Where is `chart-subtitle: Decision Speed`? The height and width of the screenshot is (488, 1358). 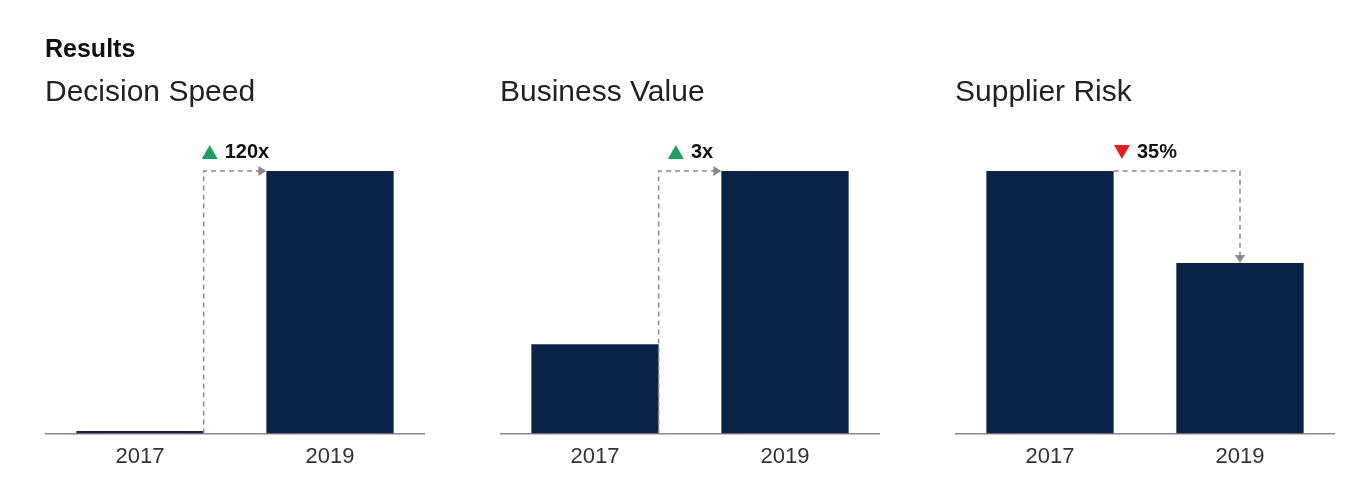
chart-subtitle: Decision Speed is located at coordinates (150, 91).